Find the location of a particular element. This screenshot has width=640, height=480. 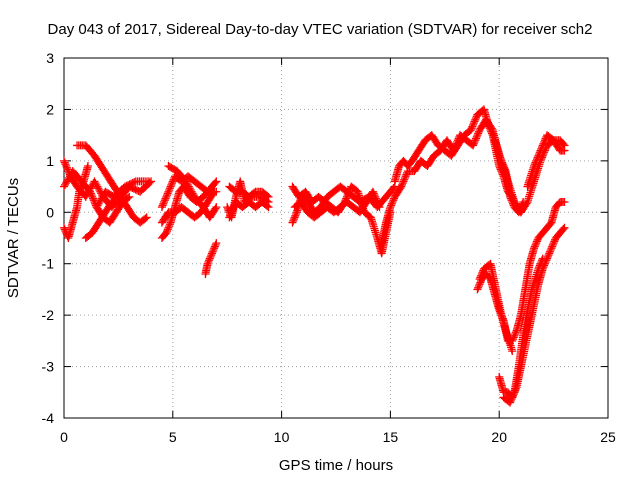

y-tick-label: 0 is located at coordinates (50, 212).